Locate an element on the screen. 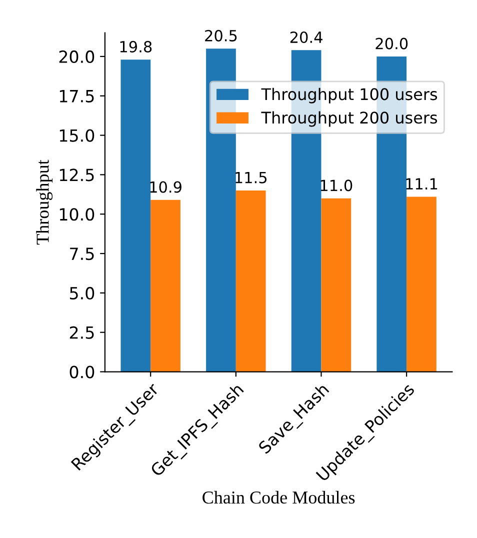 Image resolution: width=477 pixels, height=538 pixels. data-label: 20.5 is located at coordinates (221, 36).